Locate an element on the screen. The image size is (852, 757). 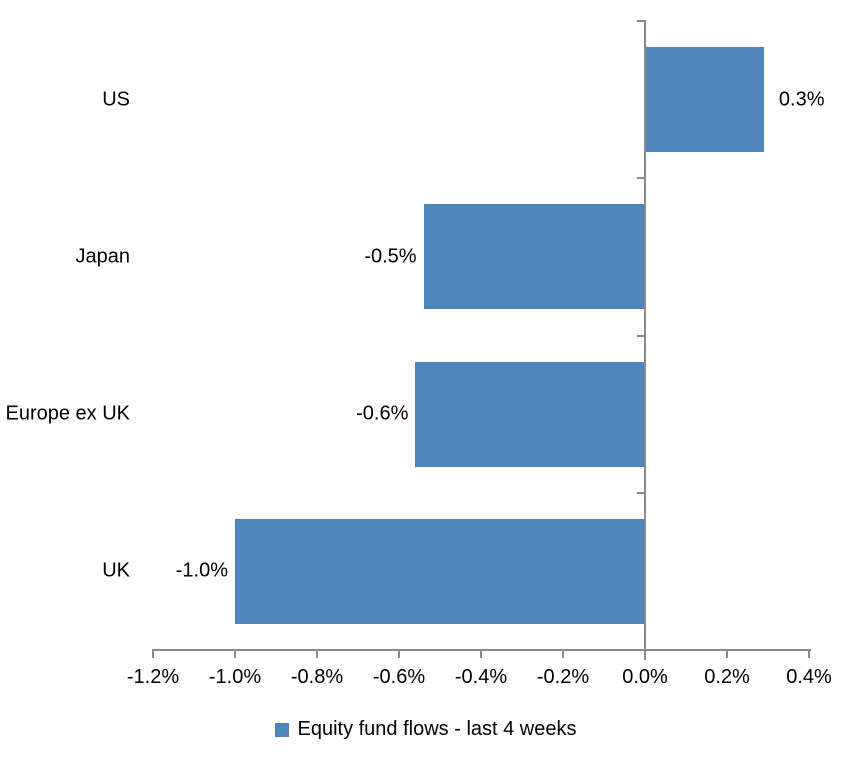
category-label-uk: UK is located at coordinates (116, 570).